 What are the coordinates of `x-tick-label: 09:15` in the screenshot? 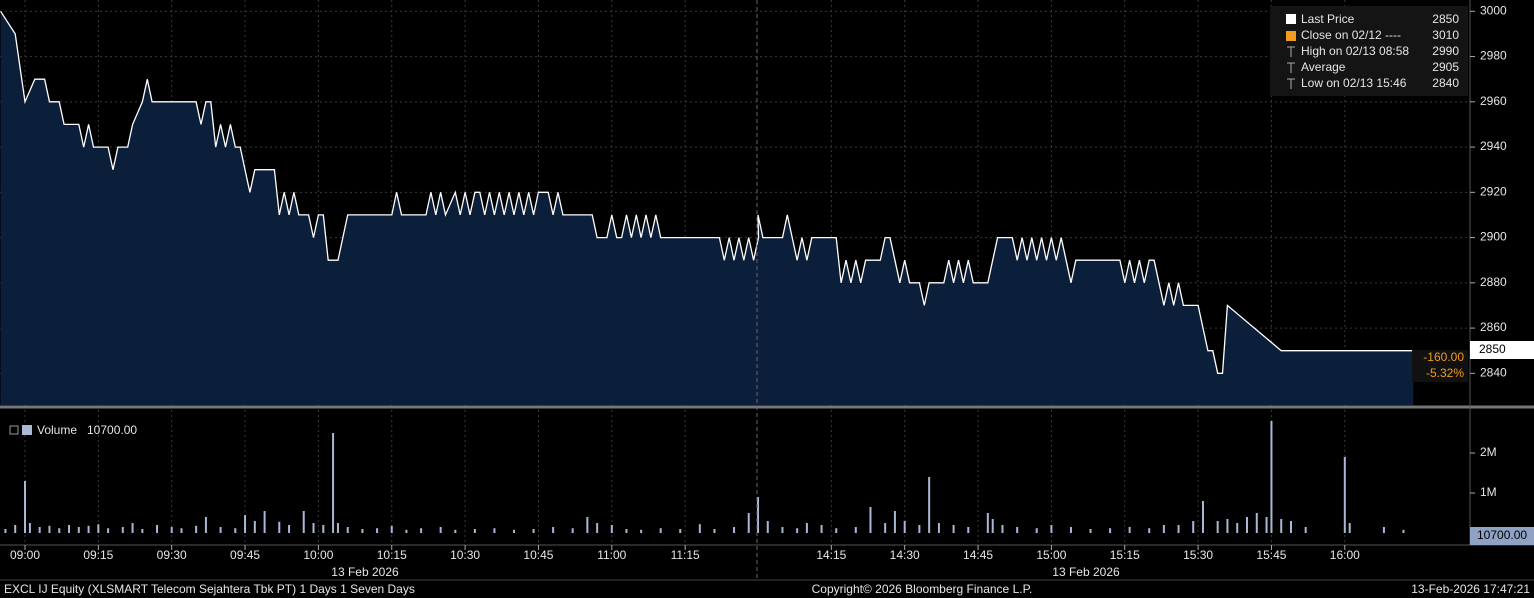 It's located at (98, 555).